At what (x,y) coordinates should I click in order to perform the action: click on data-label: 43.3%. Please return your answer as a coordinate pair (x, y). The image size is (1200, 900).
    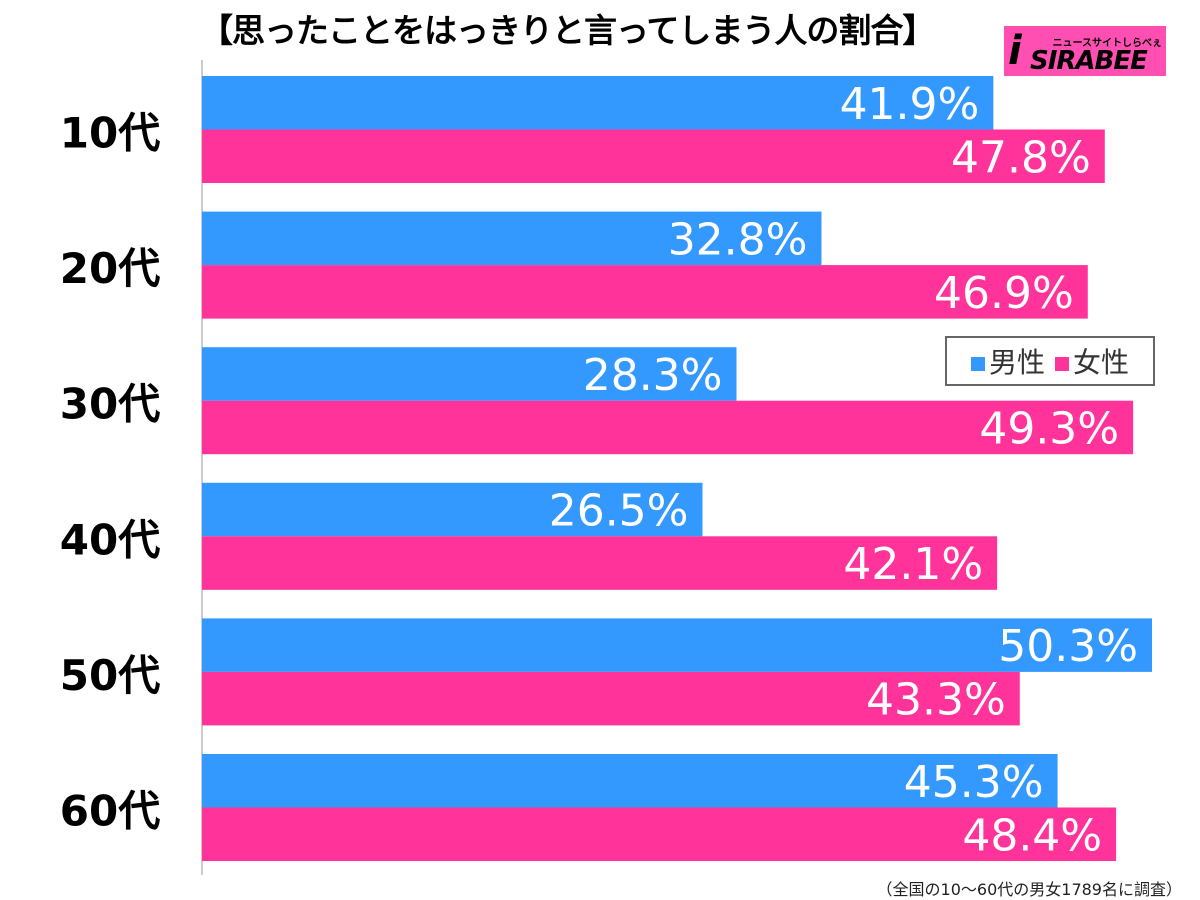
    Looking at the image, I should click on (936, 700).